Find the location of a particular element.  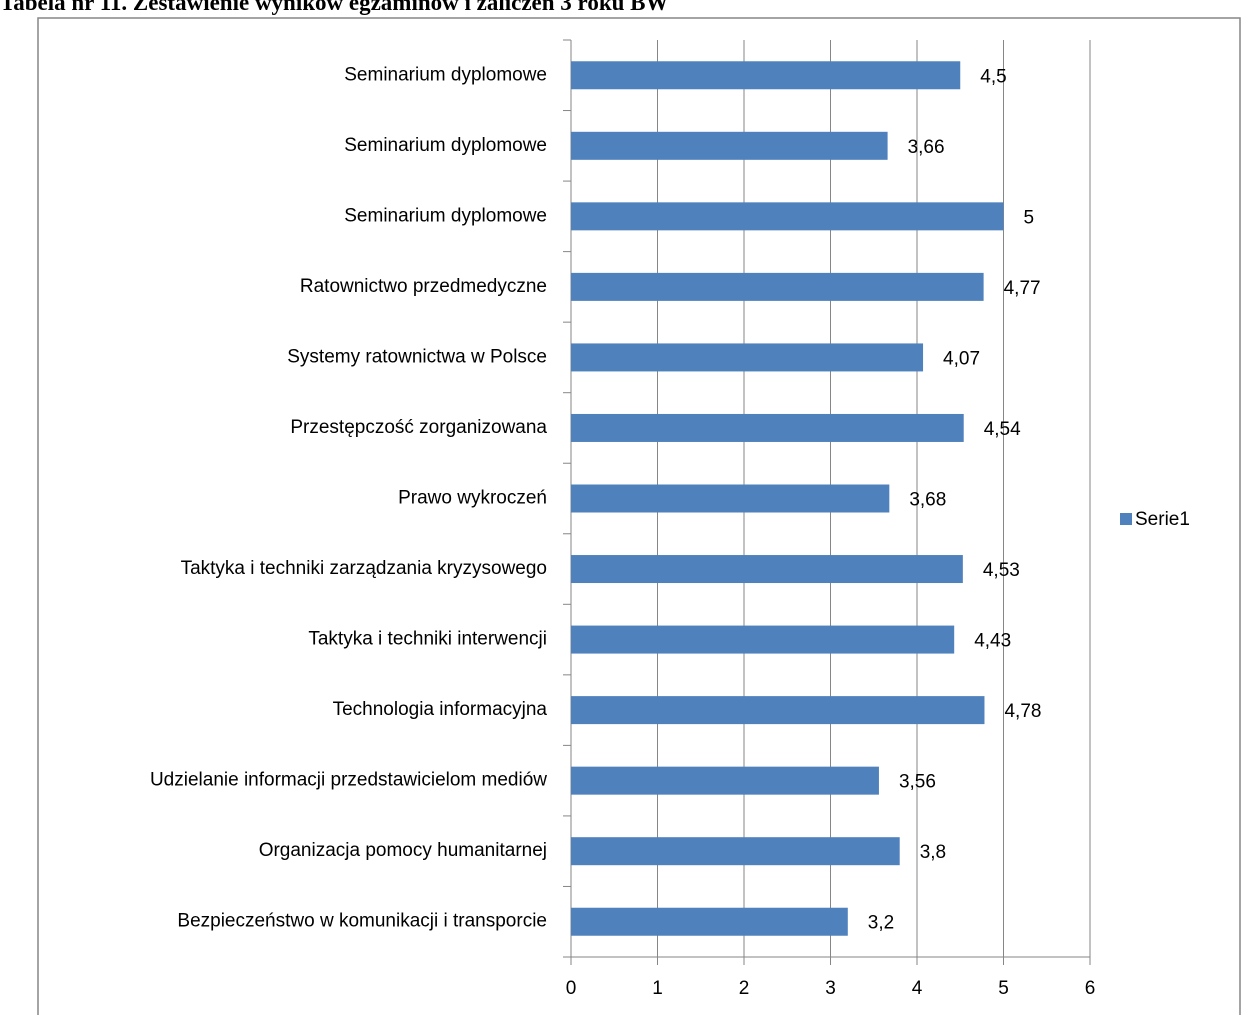

data-label: 3,56 is located at coordinates (917, 782).